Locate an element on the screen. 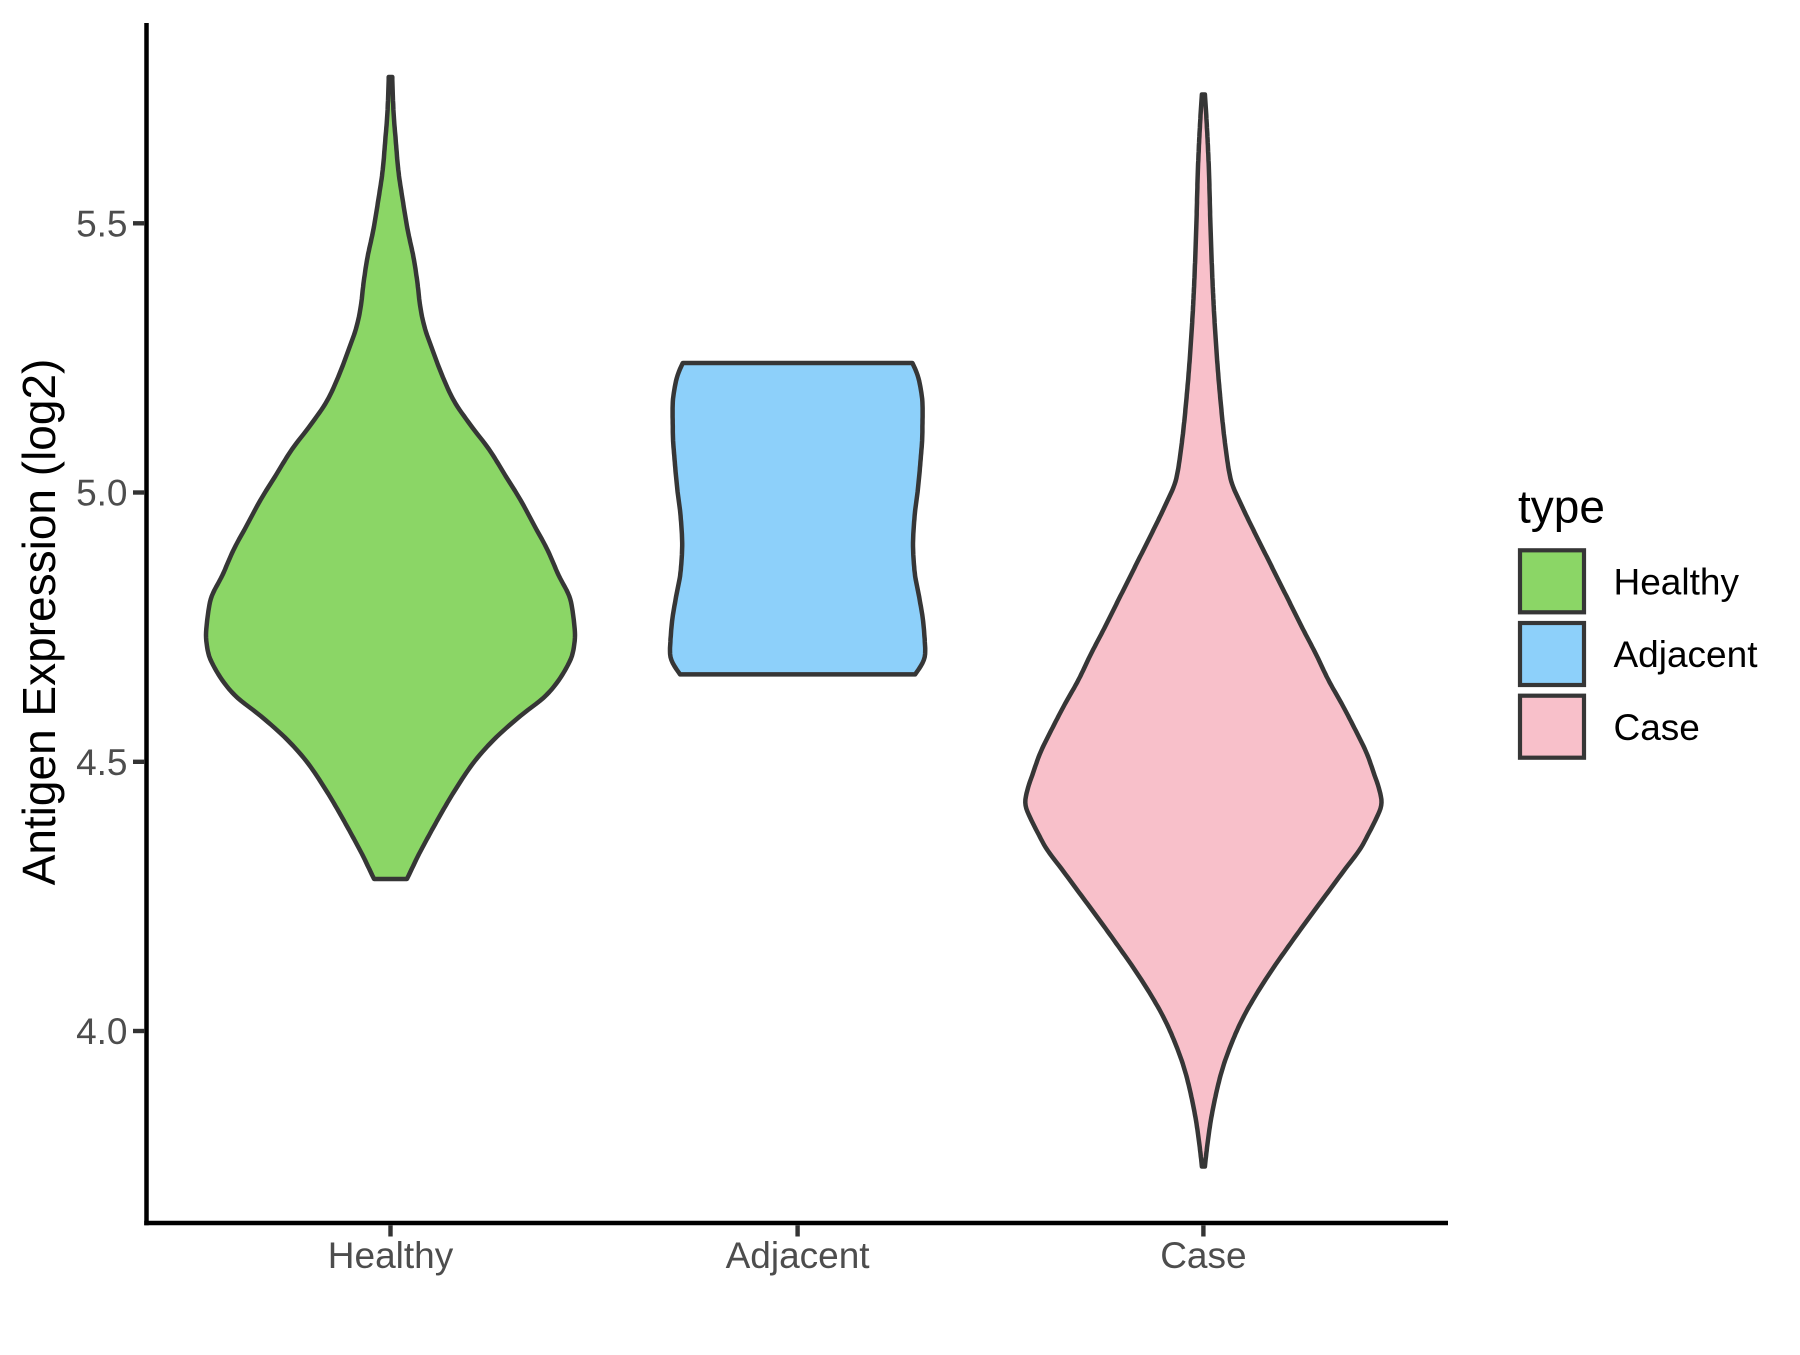 The width and height of the screenshot is (1800, 1355). svg-text: 4.5 is located at coordinates (101, 762).